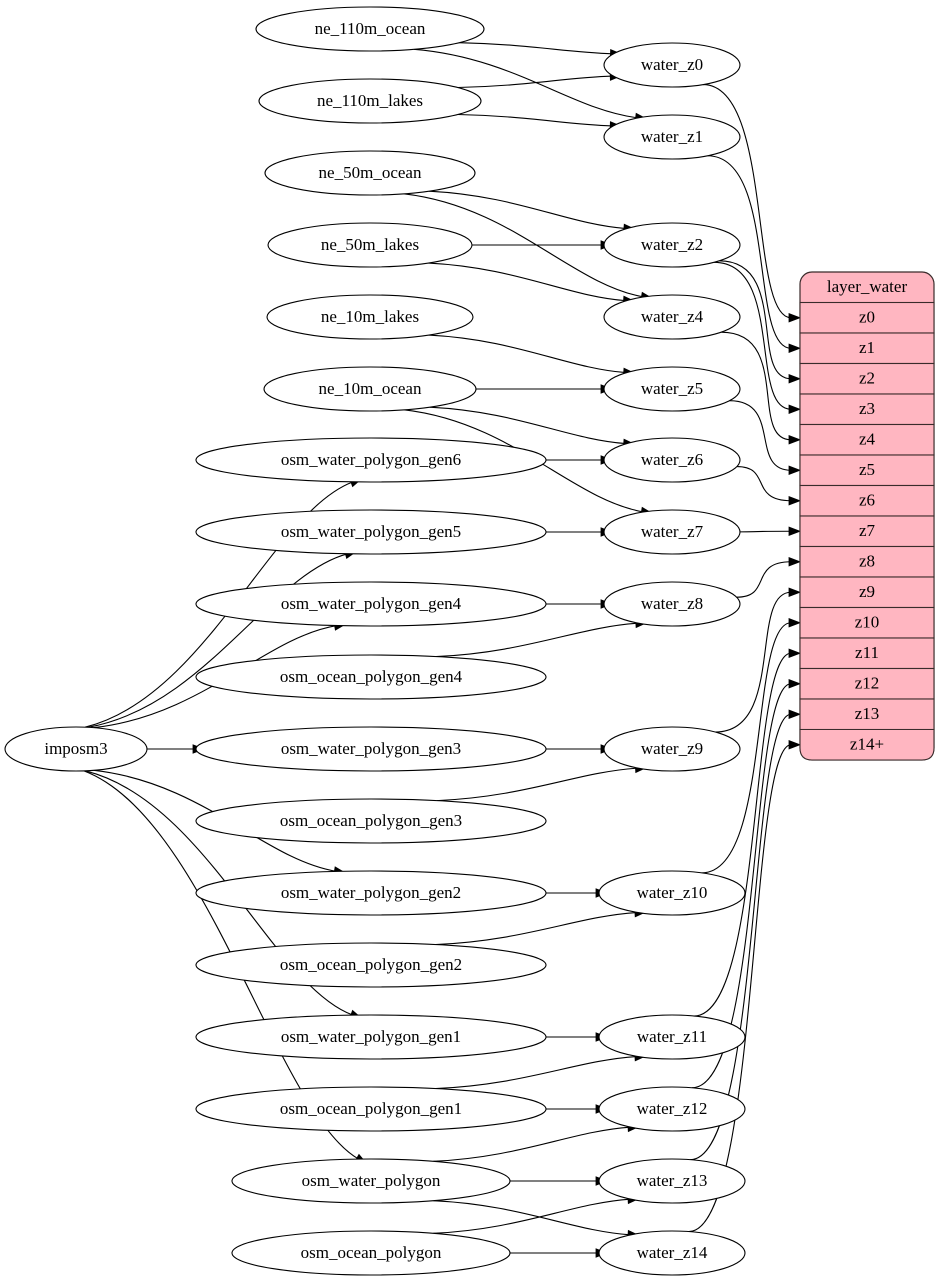  I want to click on node-osm_water_polygon_gen2: osm_water_polygon_gen2, so click(371, 893).